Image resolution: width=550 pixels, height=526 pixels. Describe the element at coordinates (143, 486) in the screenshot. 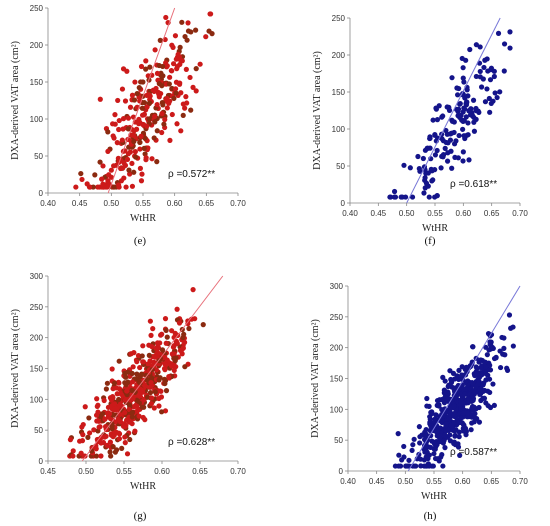

I see `x-axis-label: WtHR` at that location.